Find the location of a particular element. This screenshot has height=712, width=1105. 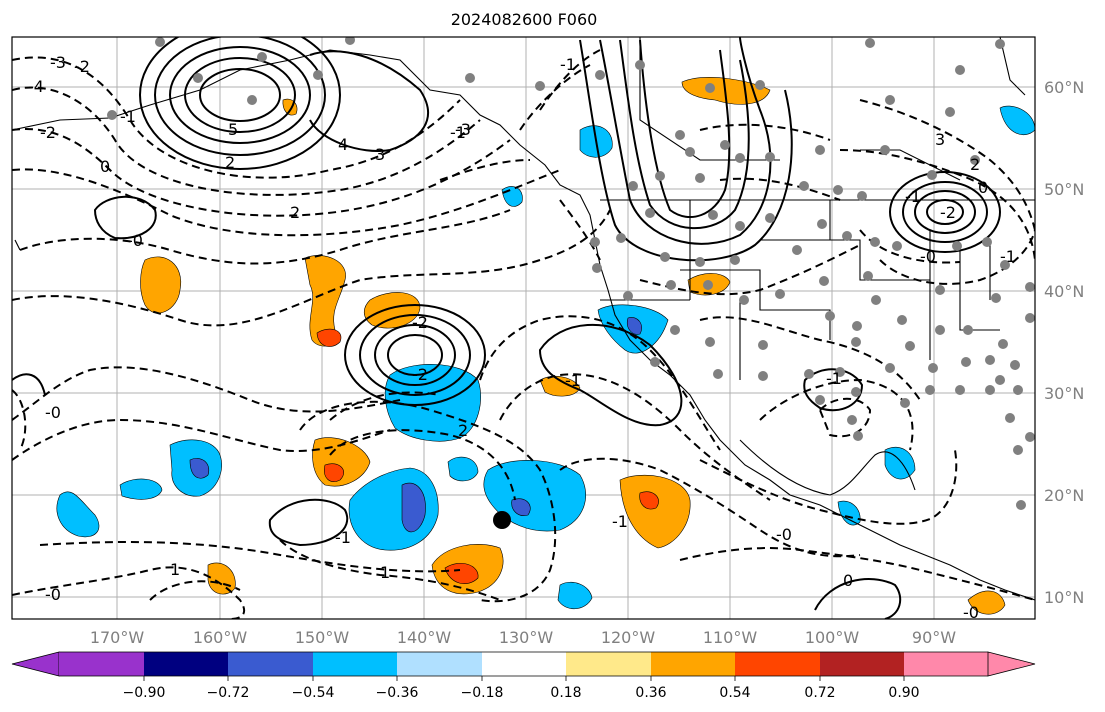

colorbar-tick-label: 0.54 is located at coordinates (734, 693).